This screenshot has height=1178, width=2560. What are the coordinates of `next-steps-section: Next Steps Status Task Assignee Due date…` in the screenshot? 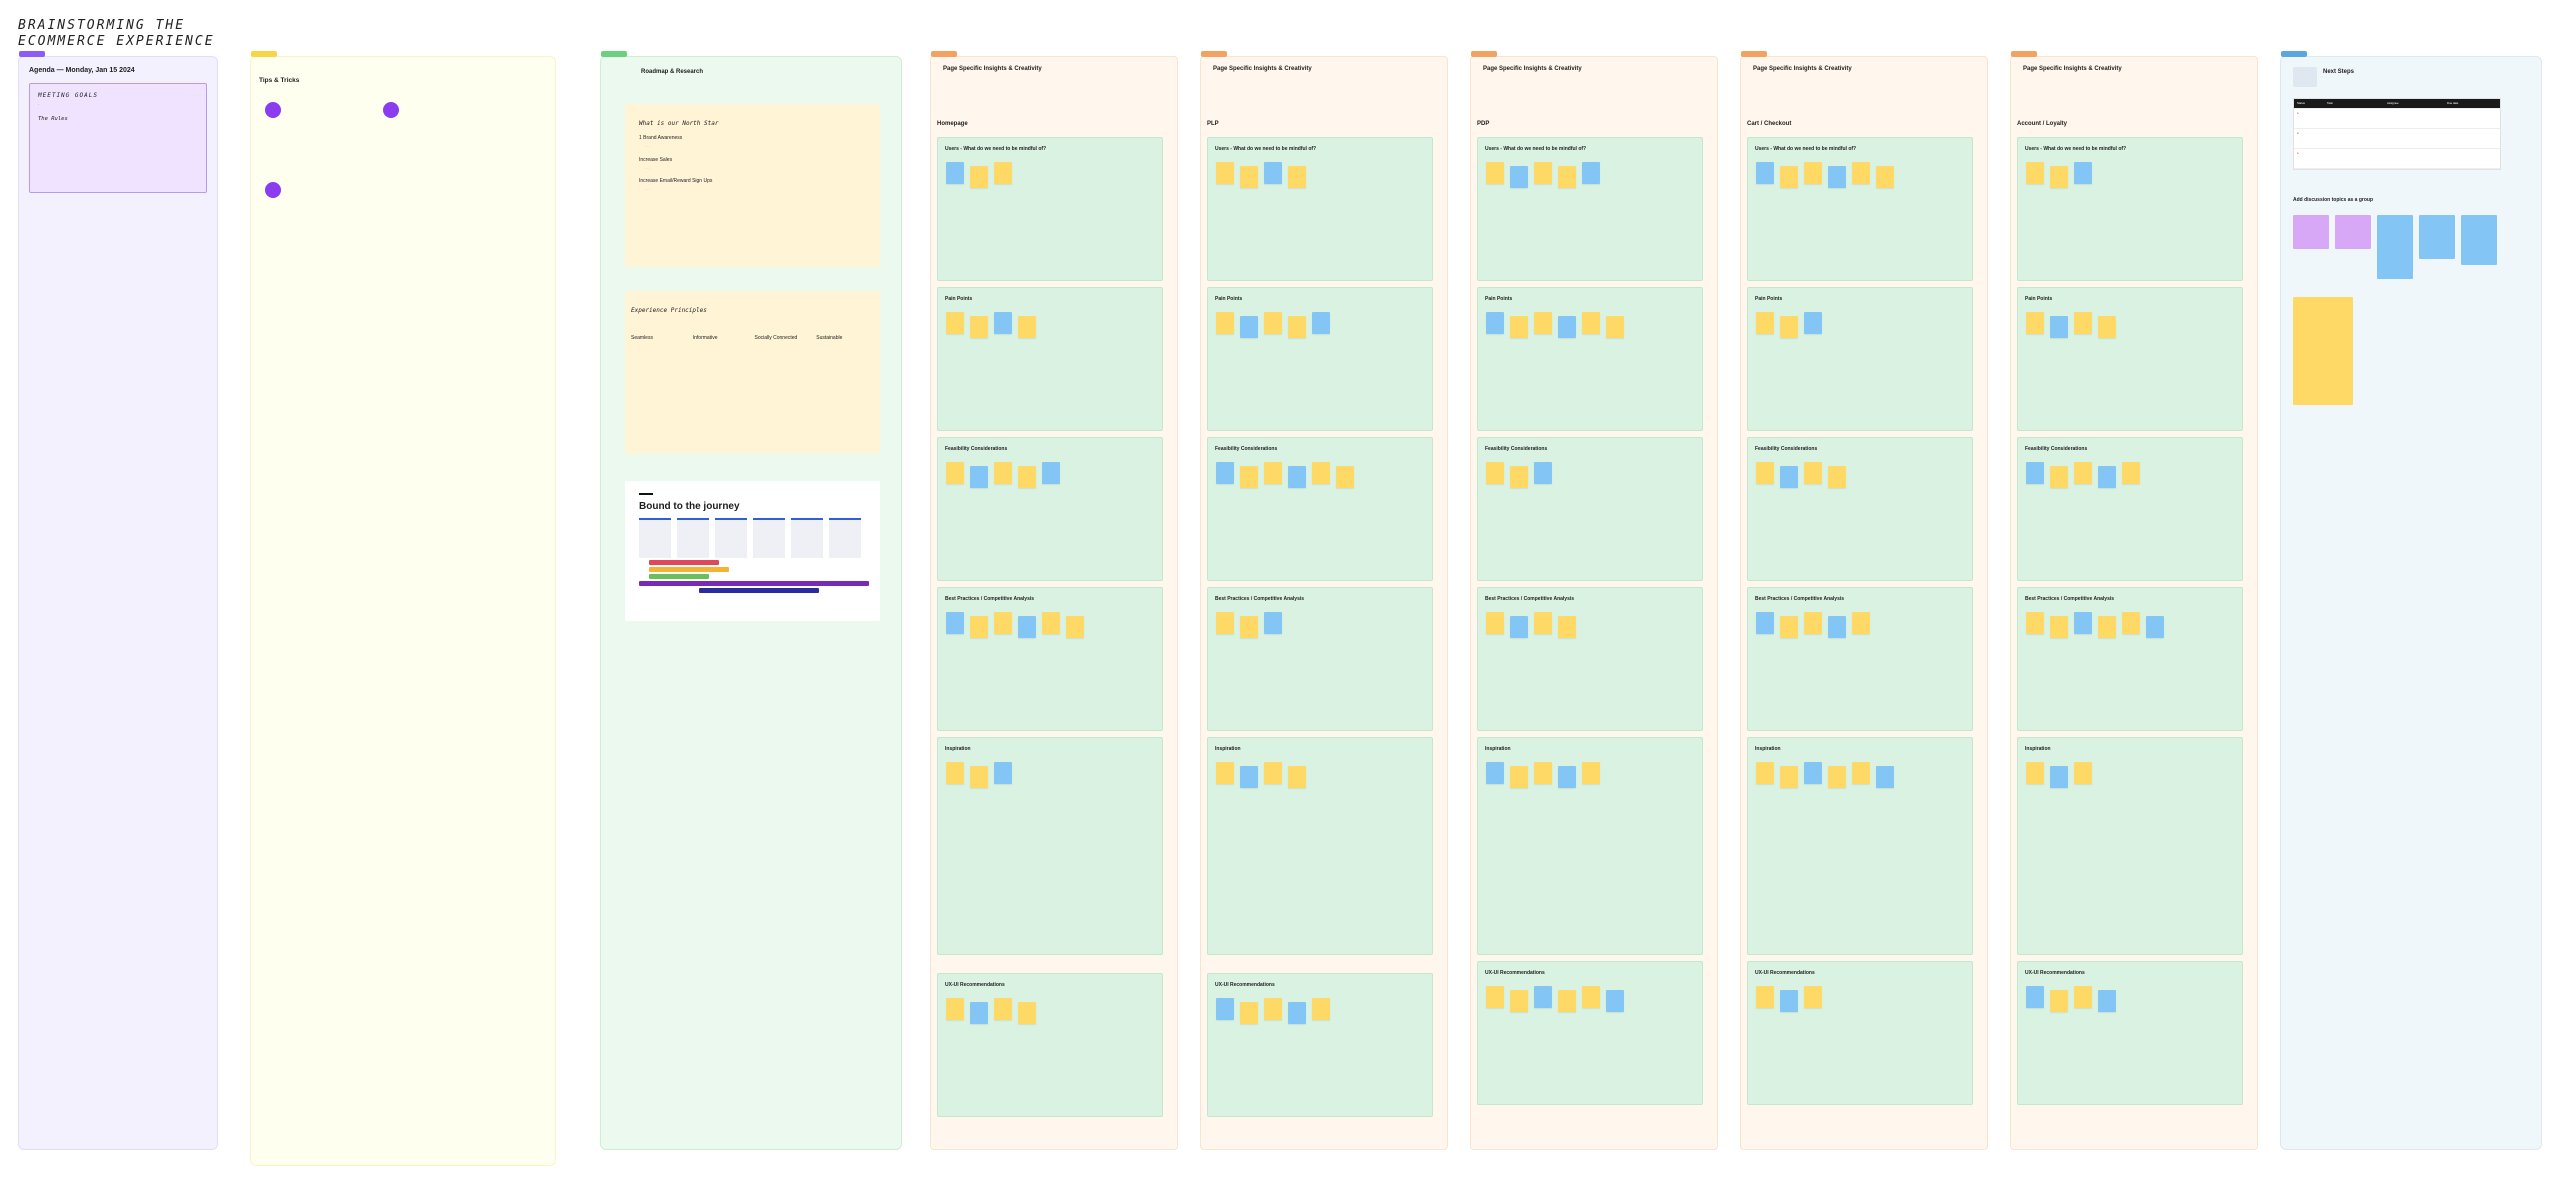 It's located at (2411, 600).